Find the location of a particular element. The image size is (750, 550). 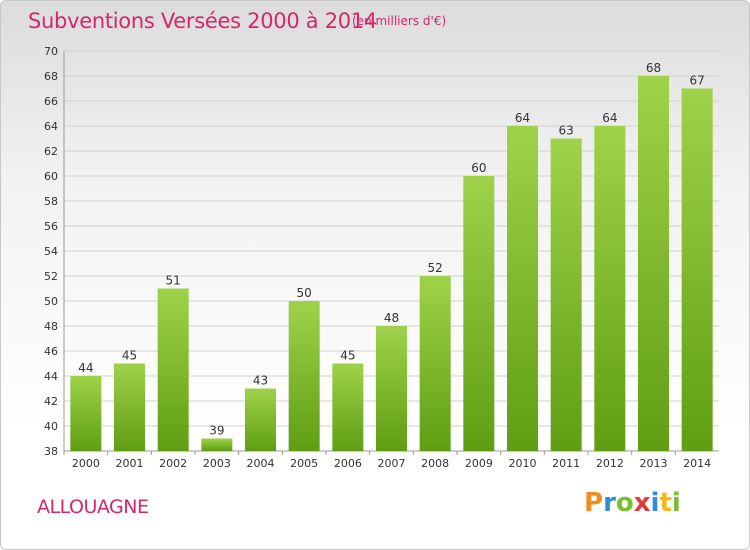

y-tick-label: 42 is located at coordinates (51, 401).